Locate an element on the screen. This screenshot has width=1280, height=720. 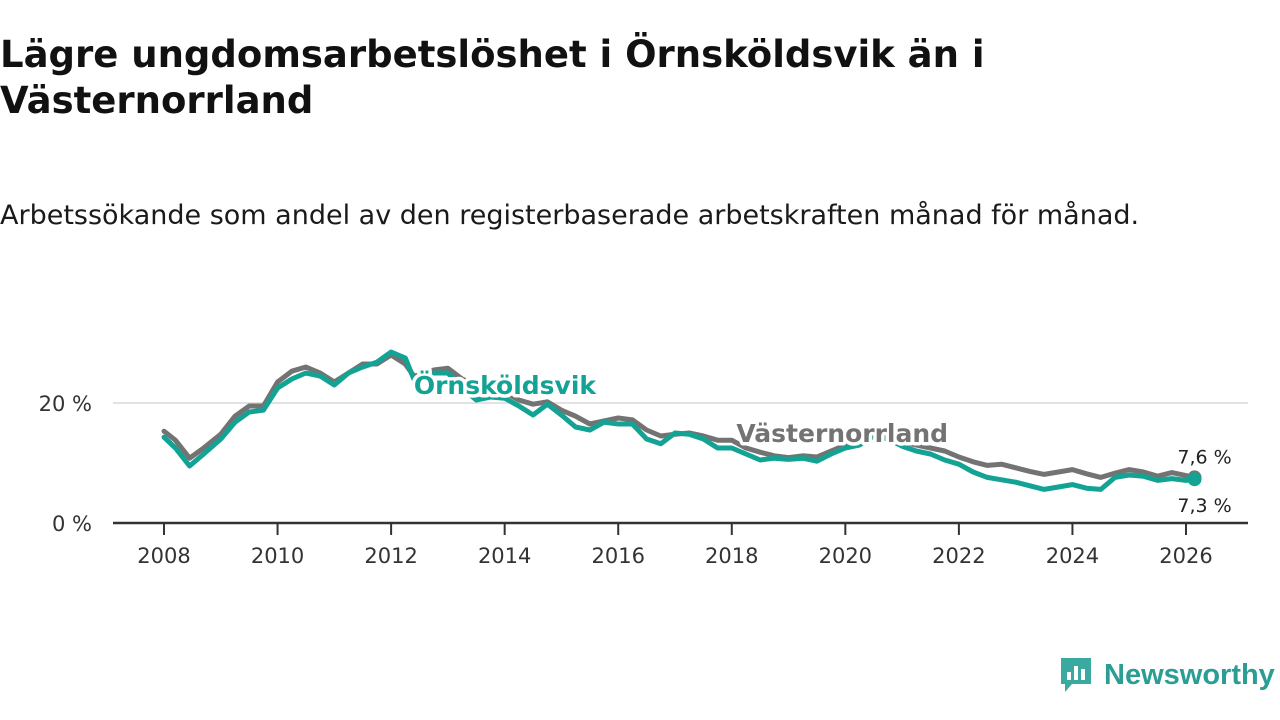
brand: Newsworthy is located at coordinates (1166, 675).